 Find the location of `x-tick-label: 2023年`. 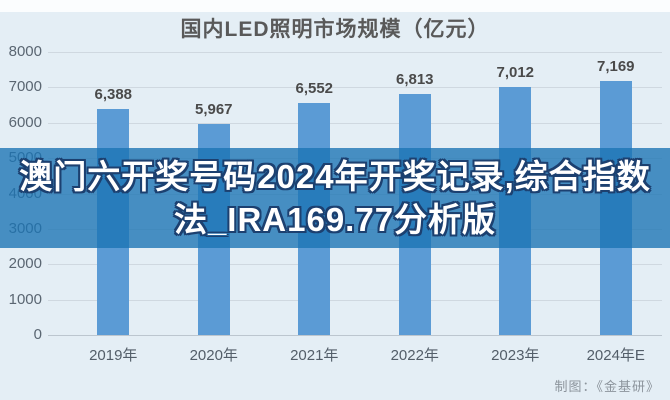

x-tick-label: 2023年 is located at coordinates (515, 355).